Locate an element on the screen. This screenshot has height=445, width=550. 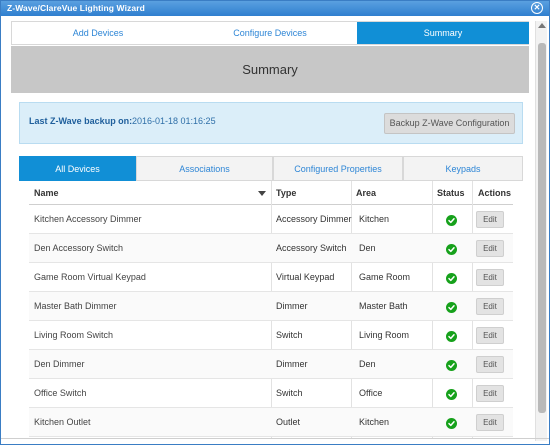
tab-associations: Associations is located at coordinates (204, 168).